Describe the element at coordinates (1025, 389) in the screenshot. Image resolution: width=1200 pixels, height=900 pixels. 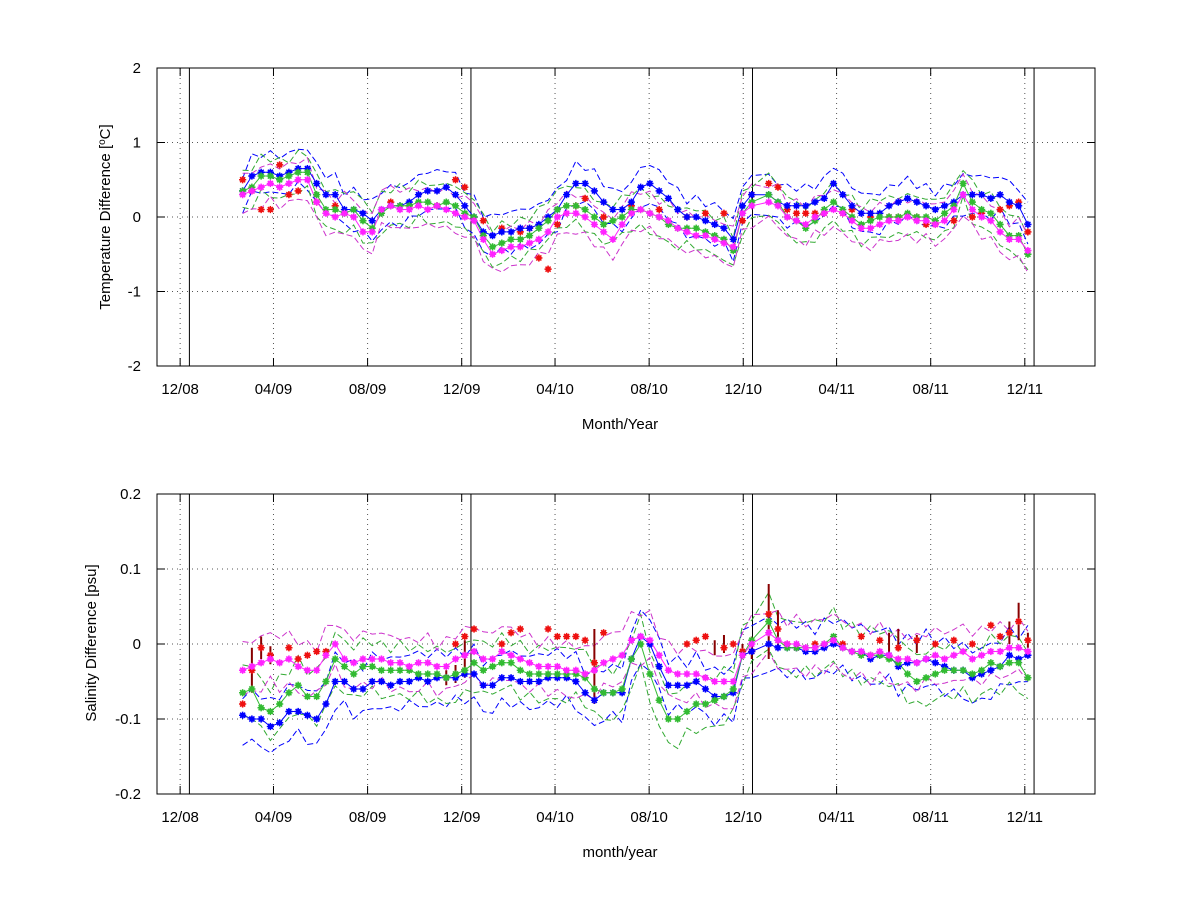
I see `x-tick-label: 12/11` at that location.